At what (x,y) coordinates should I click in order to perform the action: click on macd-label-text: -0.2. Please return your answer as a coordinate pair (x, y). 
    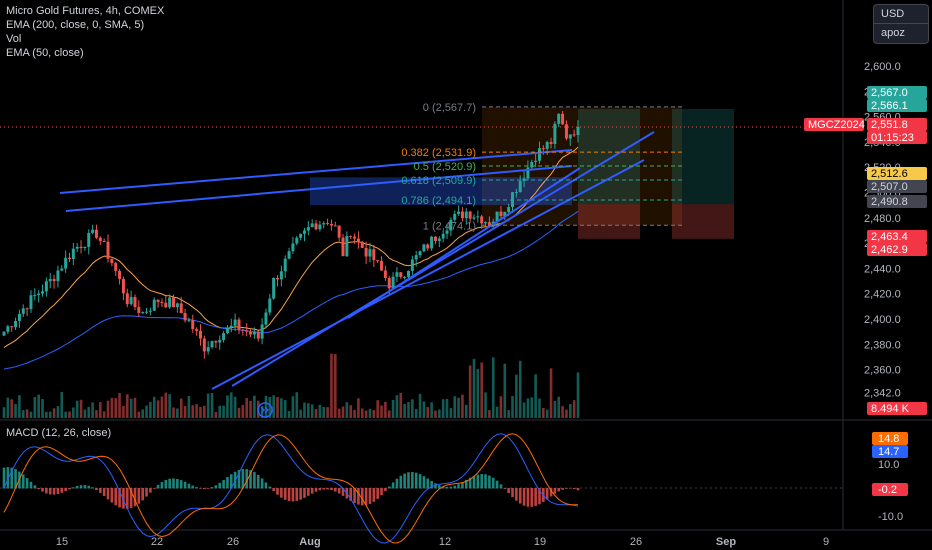
    Looking at the image, I should click on (887, 490).